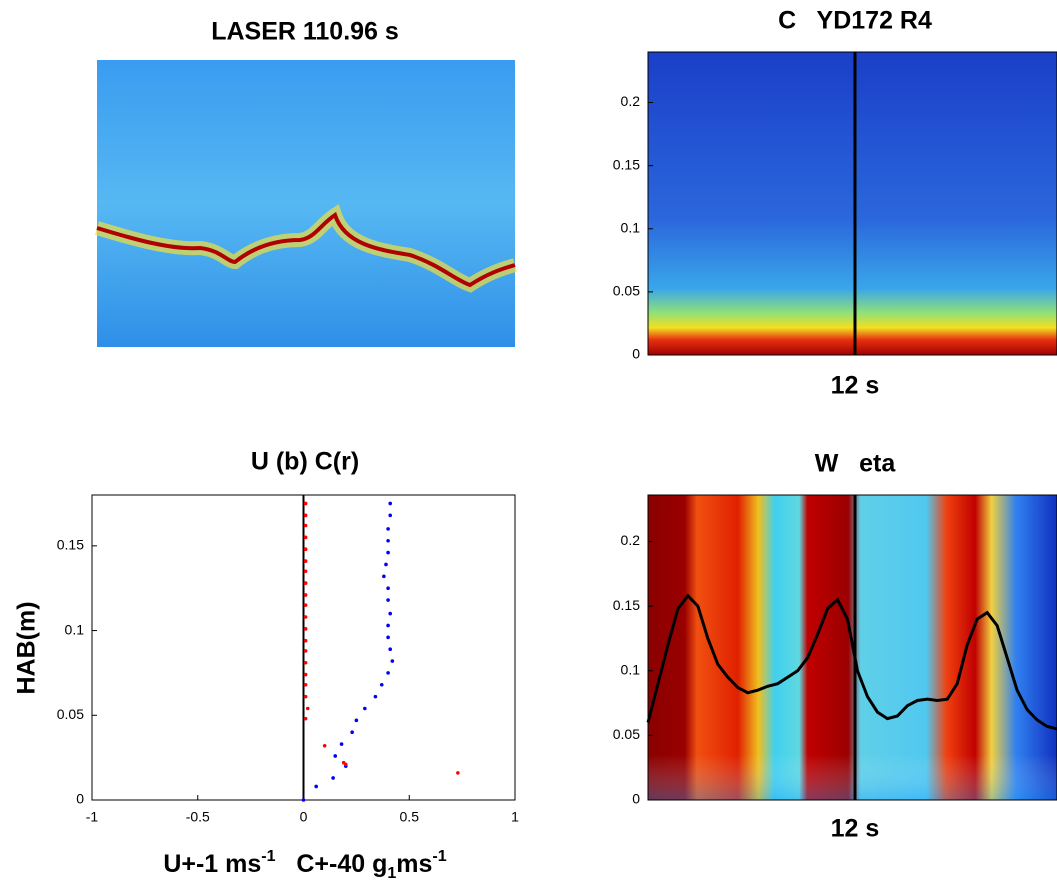  Describe the element at coordinates (212, 864) in the screenshot. I see `x-axis-label-part: U+-1 ms` at that location.